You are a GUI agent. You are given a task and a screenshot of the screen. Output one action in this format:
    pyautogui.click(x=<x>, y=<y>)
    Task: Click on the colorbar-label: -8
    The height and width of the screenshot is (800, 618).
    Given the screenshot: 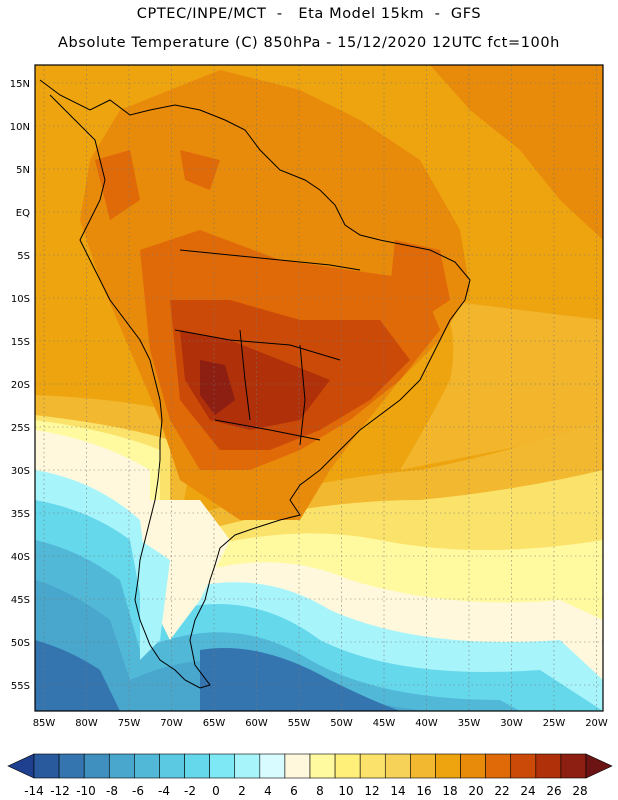 What is the action you would take?
    pyautogui.click(x=112, y=791)
    